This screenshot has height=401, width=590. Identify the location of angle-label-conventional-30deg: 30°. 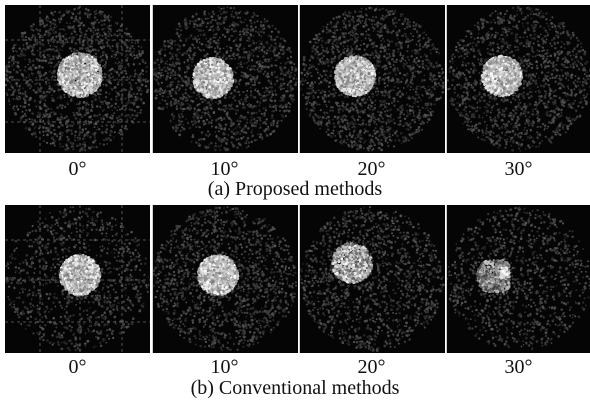
(518, 367).